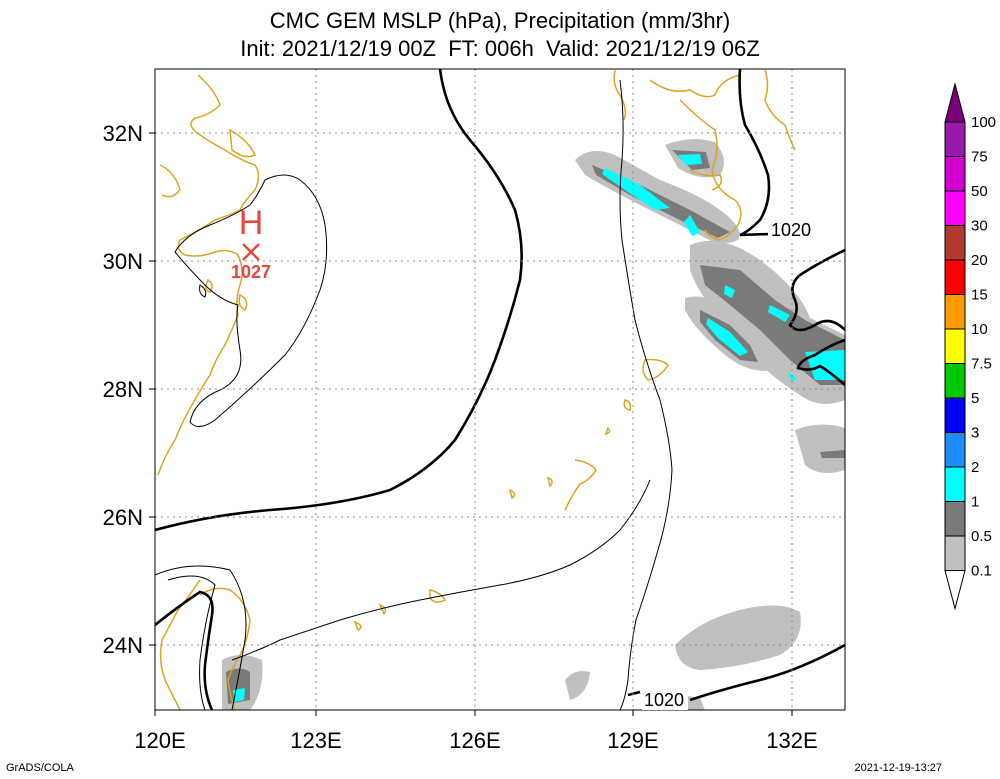 The width and height of the screenshot is (1000, 779). What do you see at coordinates (979, 295) in the screenshot?
I see `colorbar-label: 15` at bounding box center [979, 295].